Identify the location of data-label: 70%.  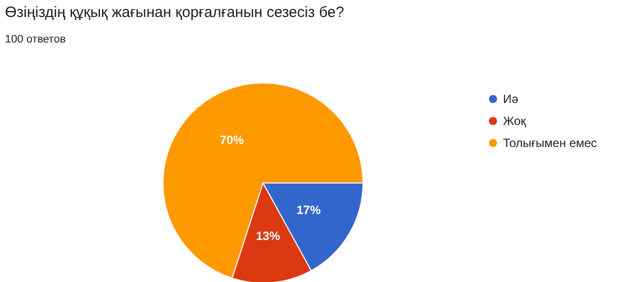
(232, 140).